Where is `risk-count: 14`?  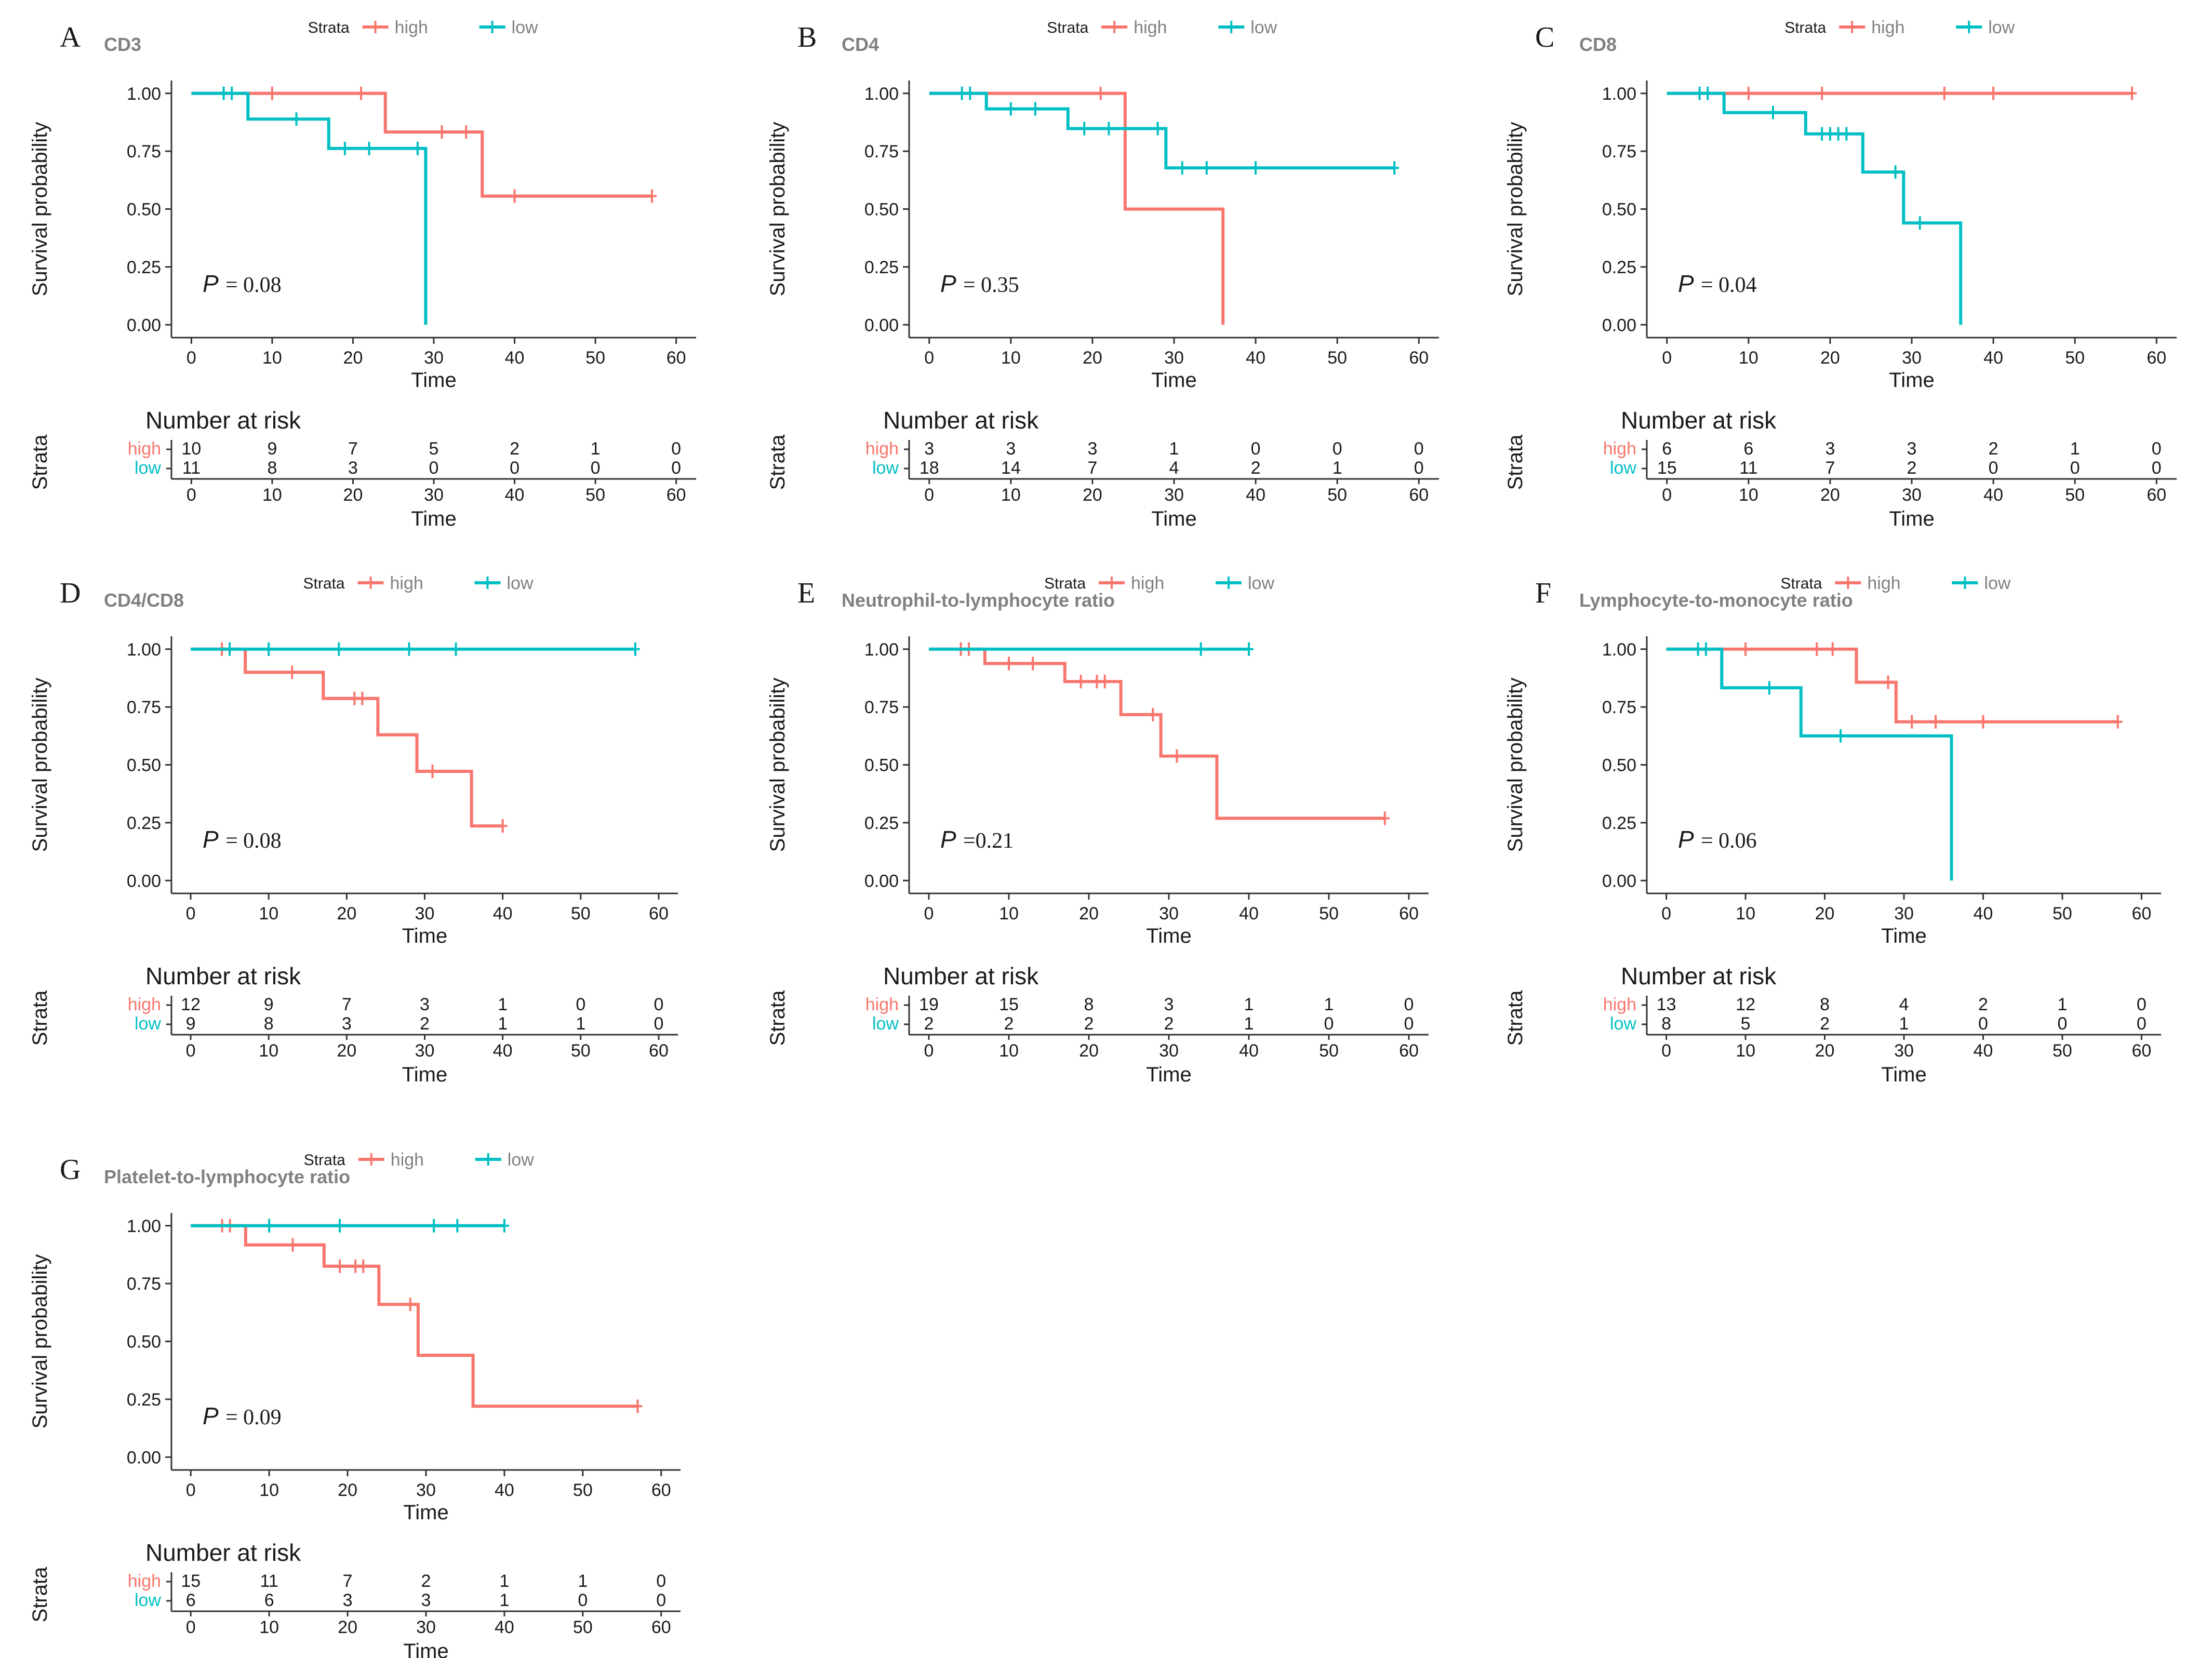 risk-count: 14 is located at coordinates (1011, 468).